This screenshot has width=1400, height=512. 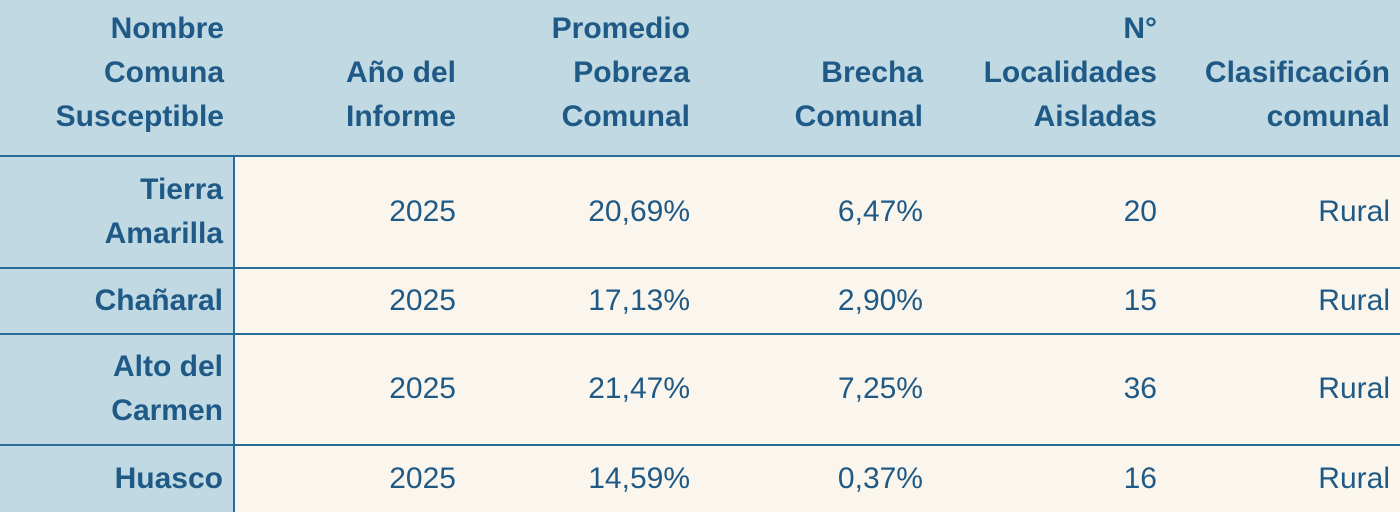 What do you see at coordinates (816, 478) in the screenshot?
I see `gap-cell: 0,37%` at bounding box center [816, 478].